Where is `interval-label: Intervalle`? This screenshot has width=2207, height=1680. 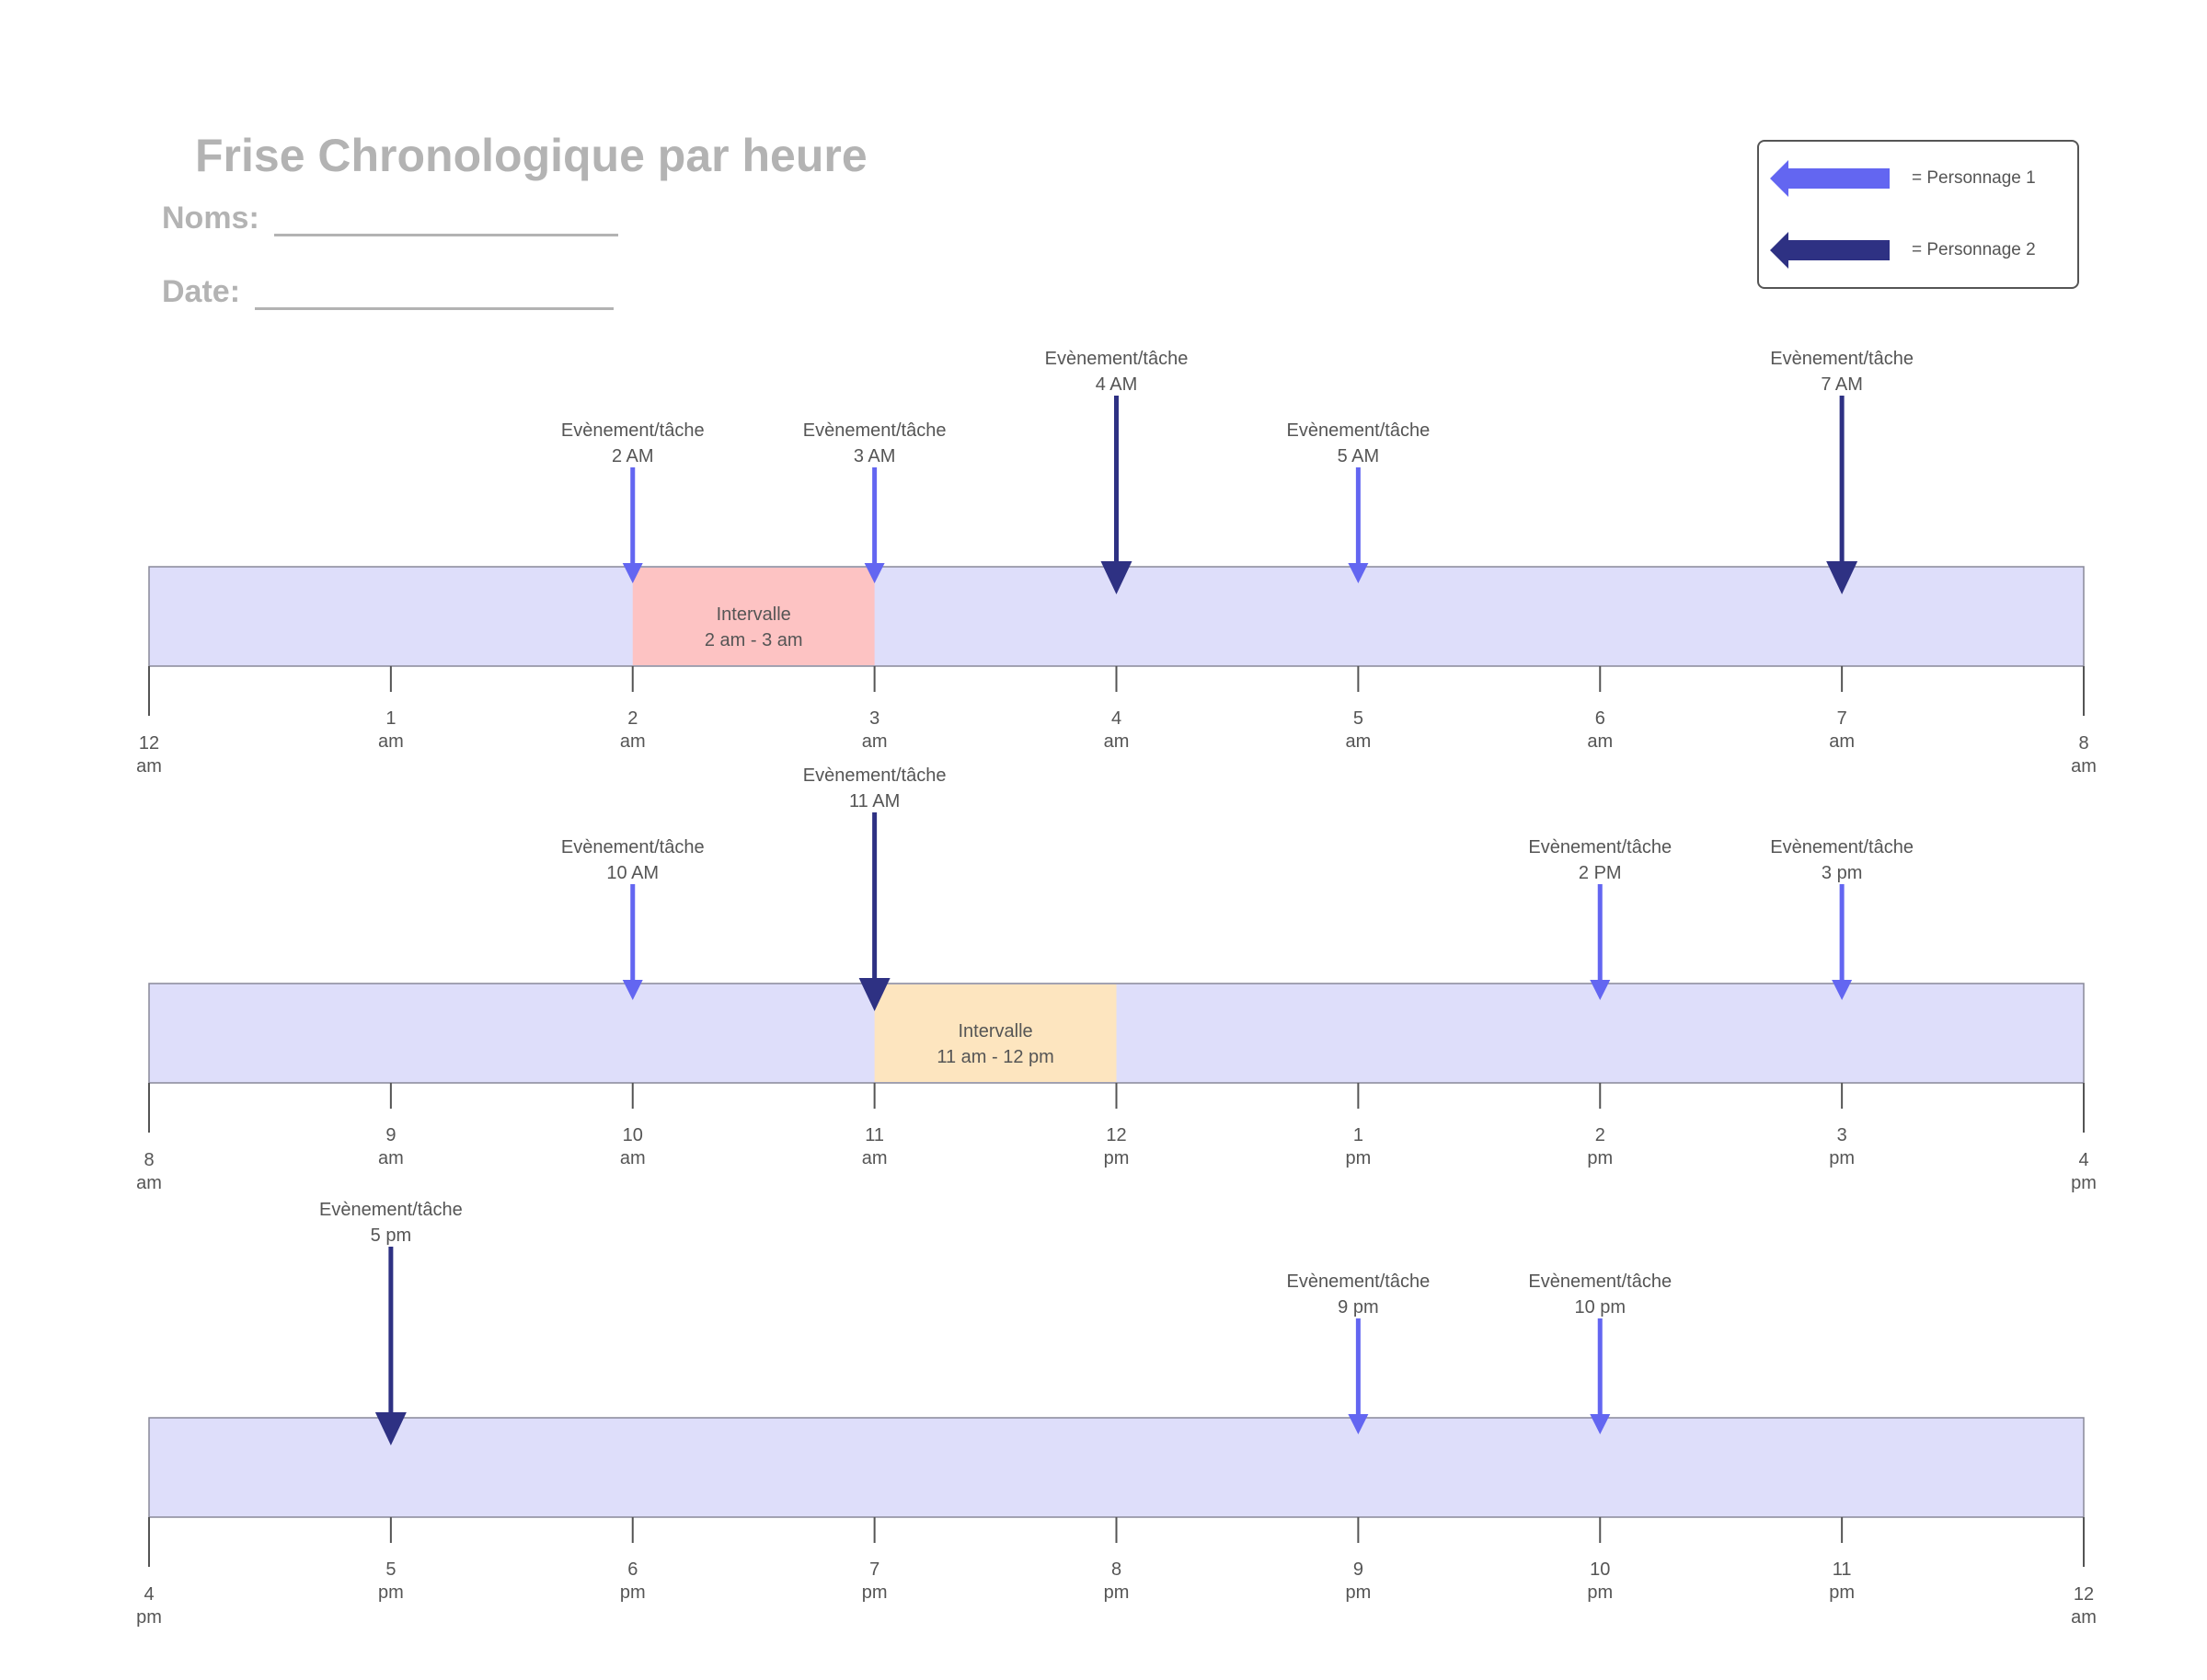
interval-label: Intervalle is located at coordinates (754, 614).